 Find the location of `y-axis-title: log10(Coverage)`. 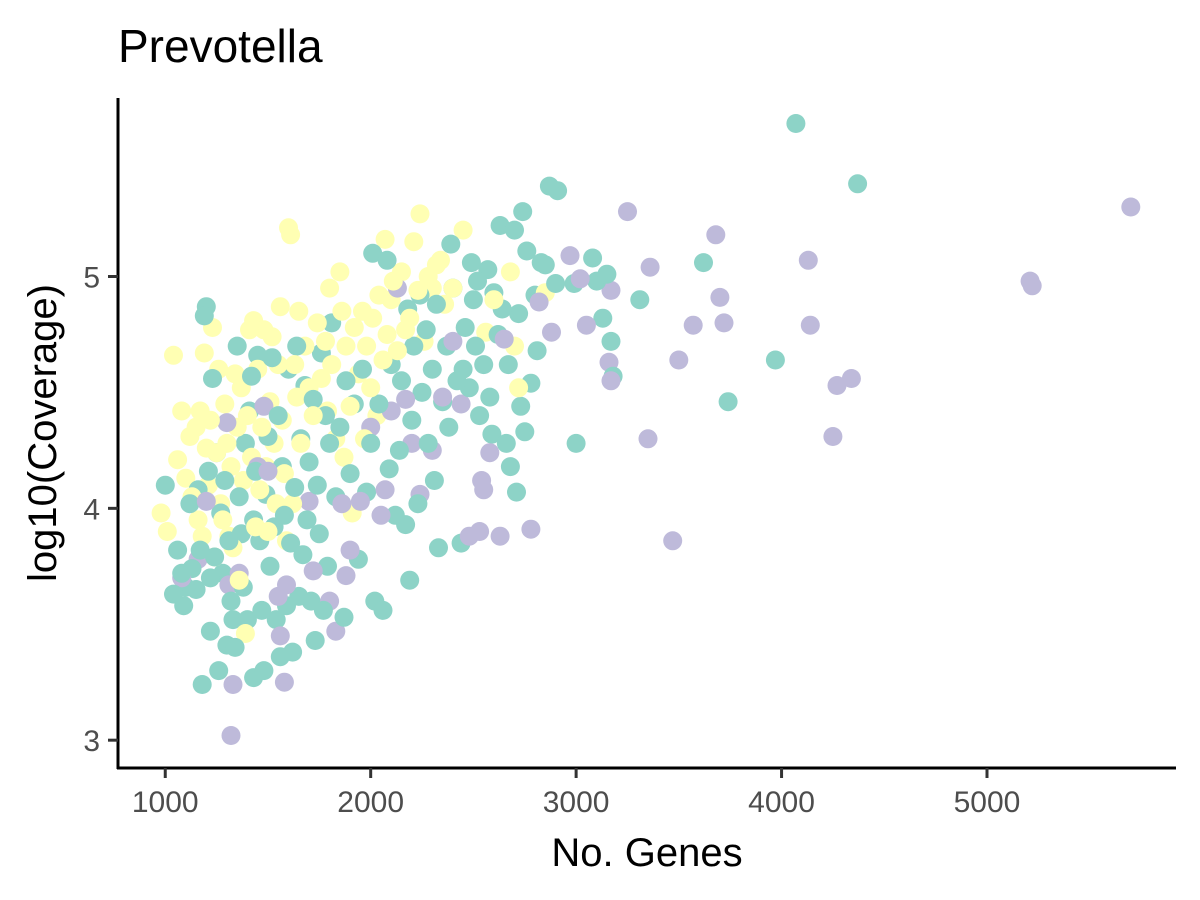

y-axis-title: log10(Coverage) is located at coordinates (43, 433).